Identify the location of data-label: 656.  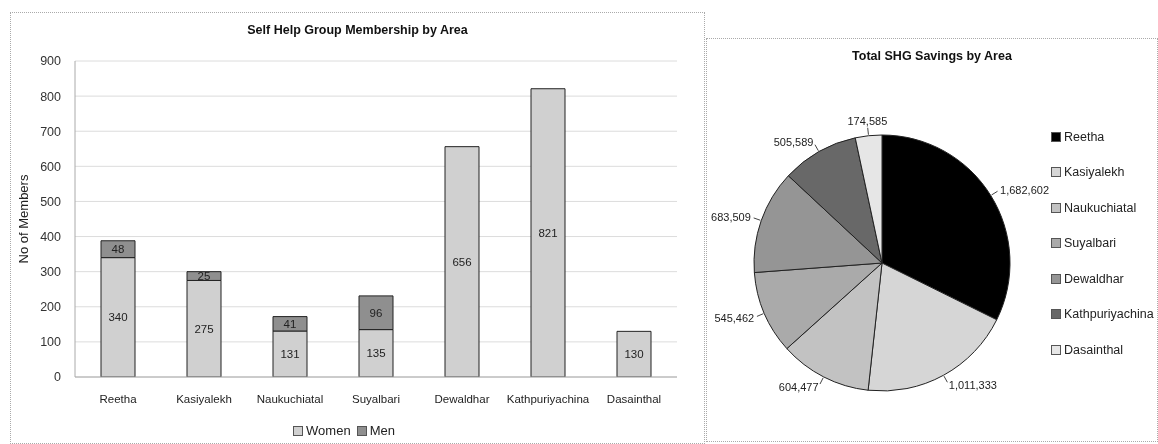
(462, 261).